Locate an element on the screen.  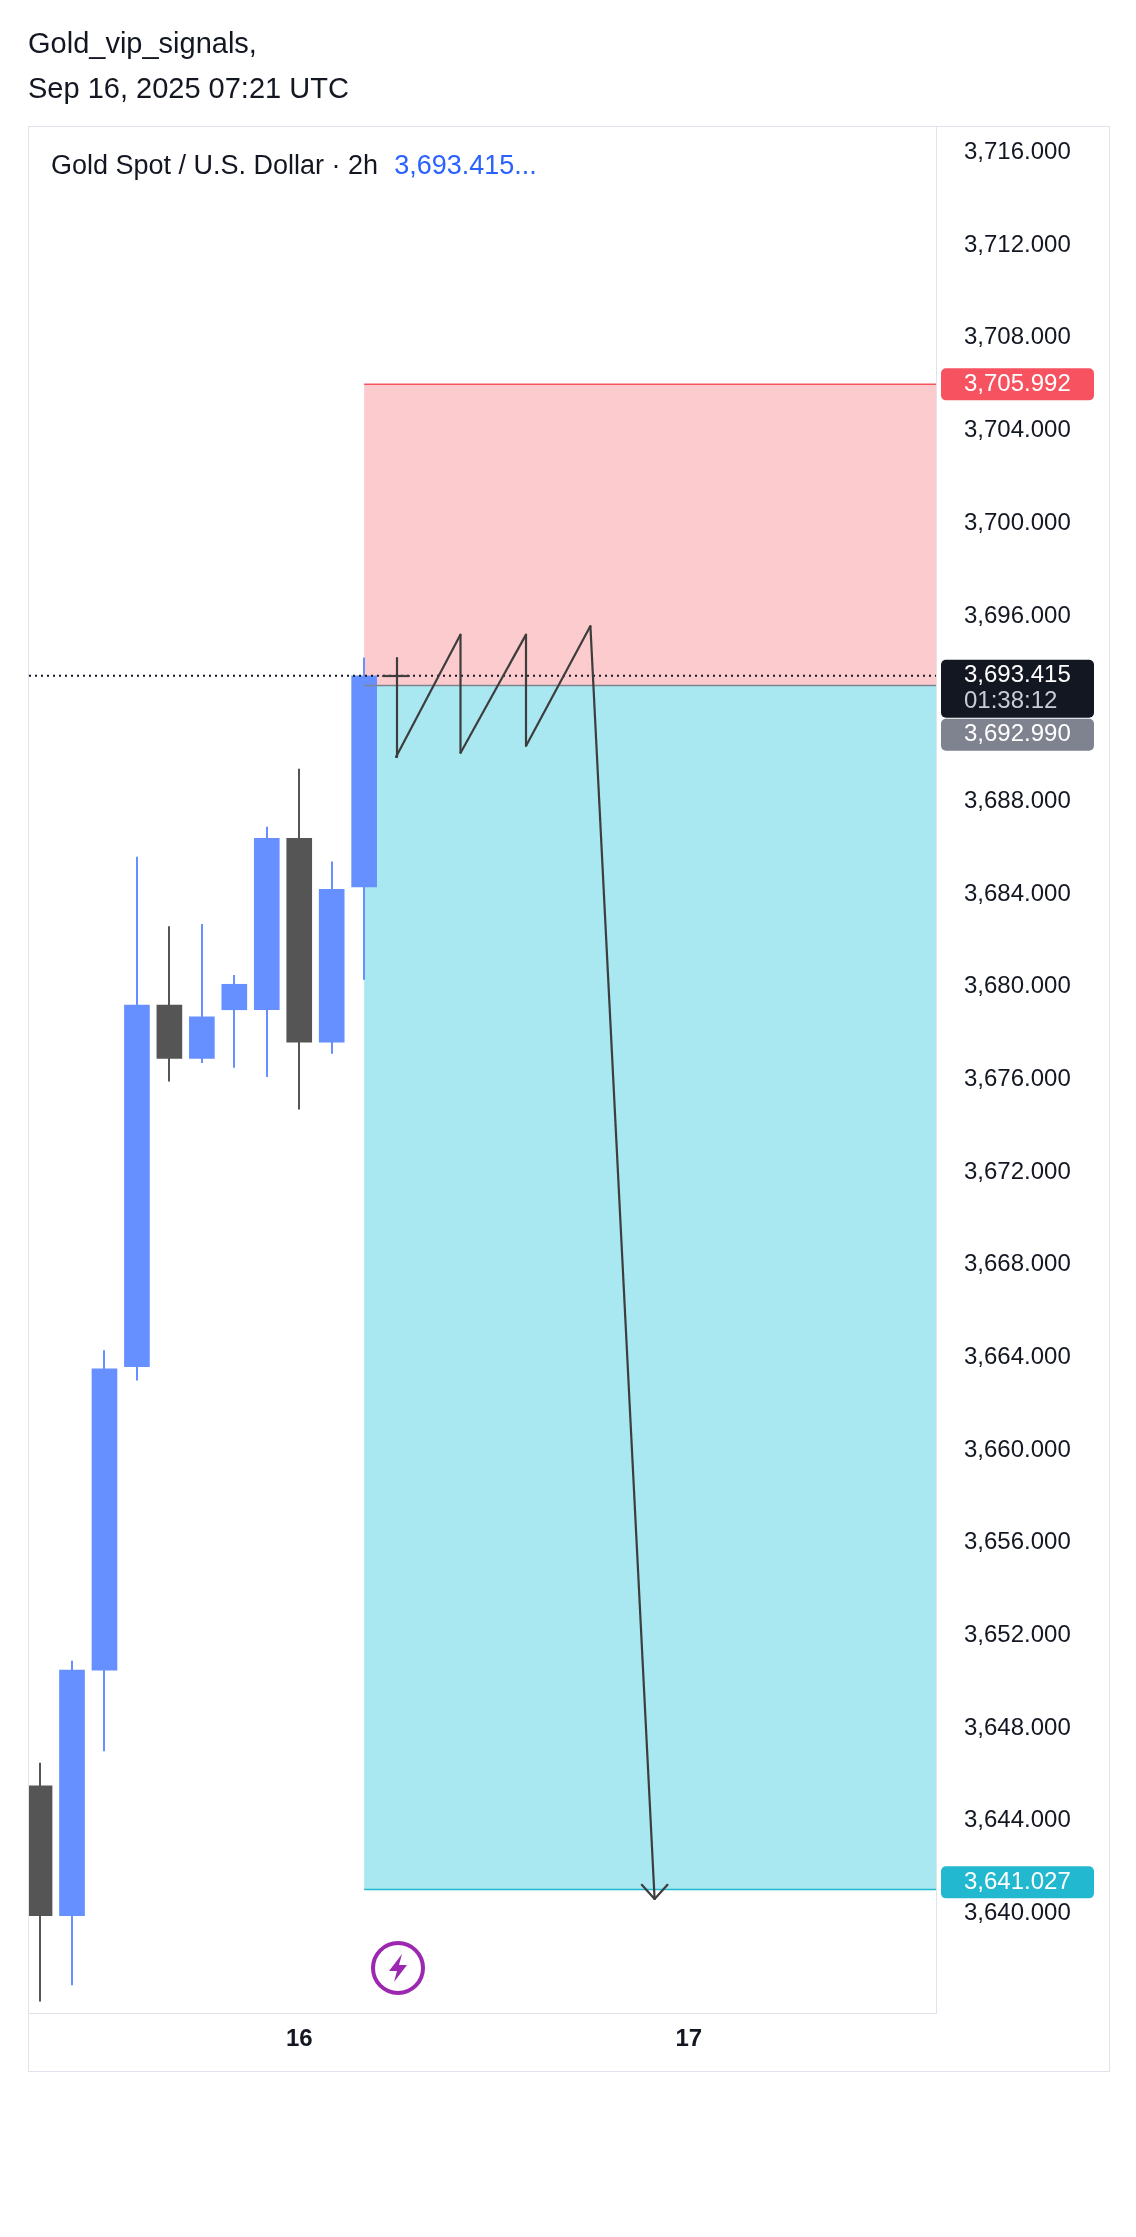
chart-subtitle: Sep 16, 2025 07:21 UTC is located at coordinates (188, 88).